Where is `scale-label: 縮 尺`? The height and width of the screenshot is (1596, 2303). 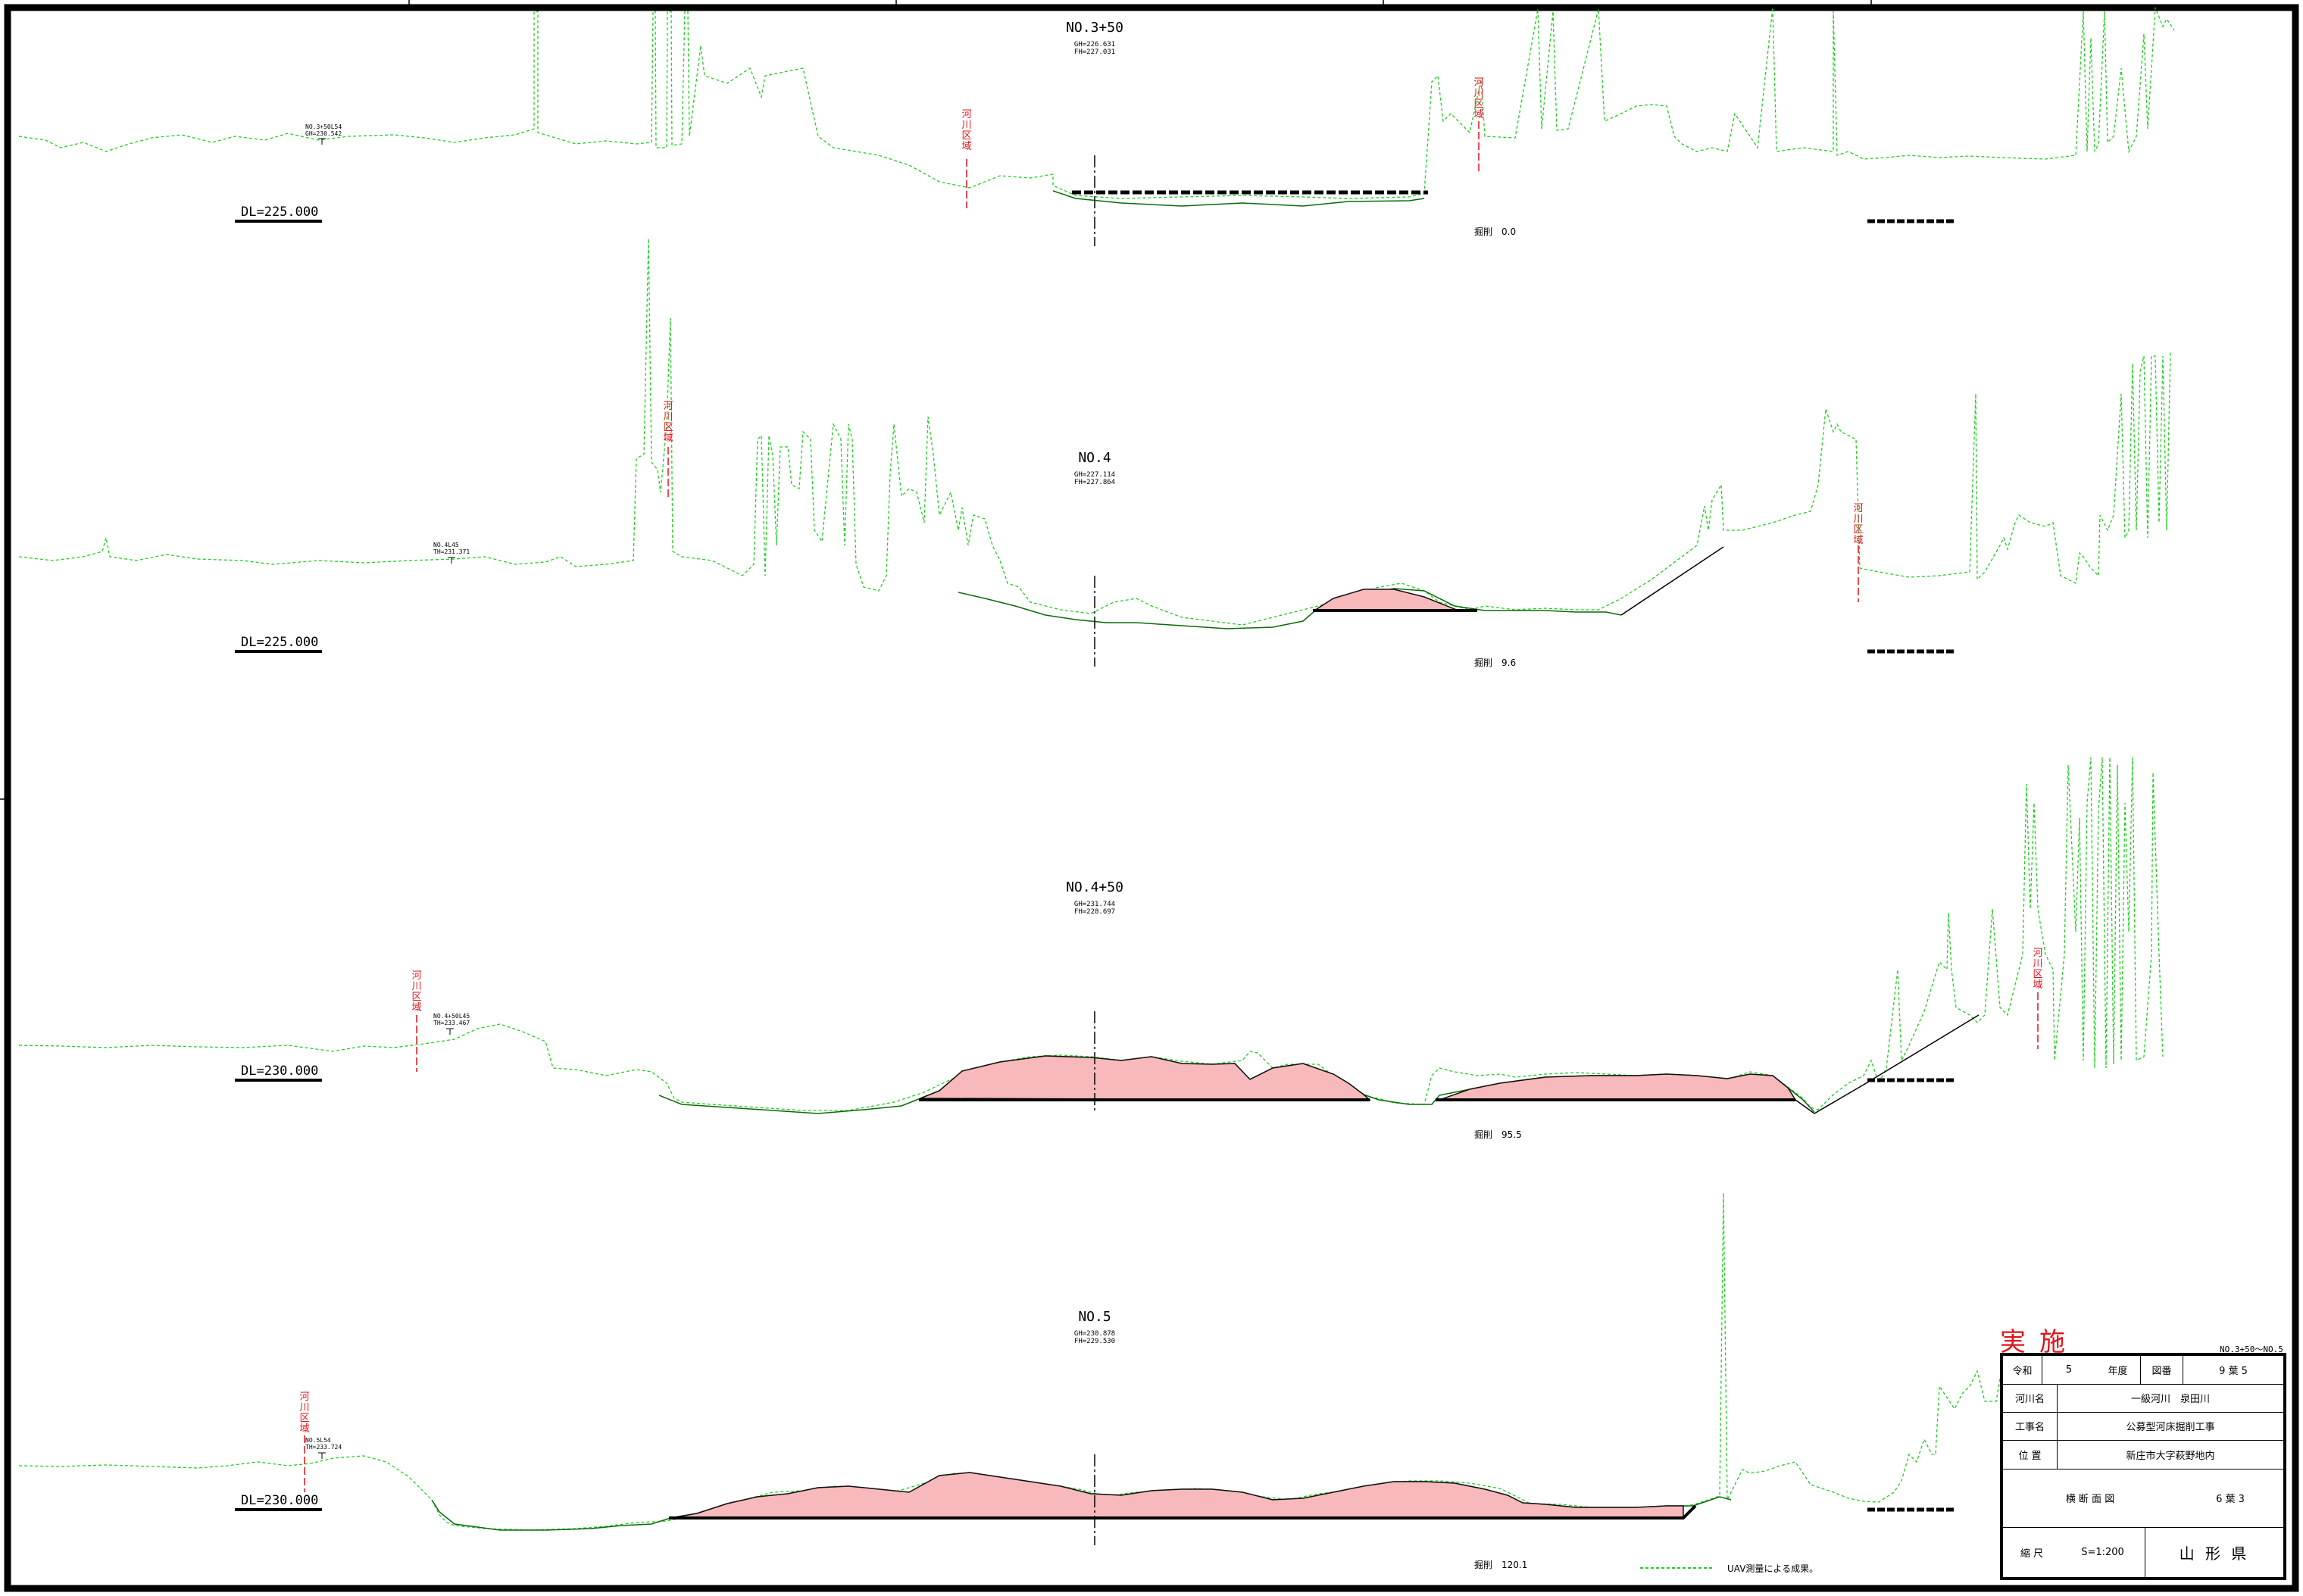 scale-label: 縮 尺 is located at coordinates (2032, 1554).